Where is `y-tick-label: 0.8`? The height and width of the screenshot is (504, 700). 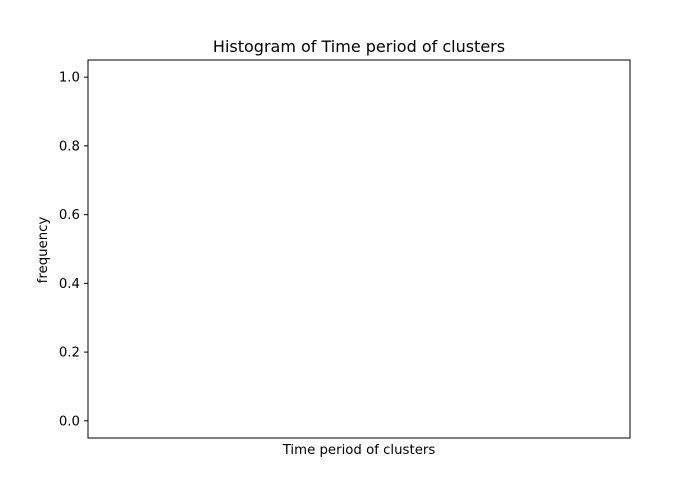 y-tick-label: 0.8 is located at coordinates (69, 146).